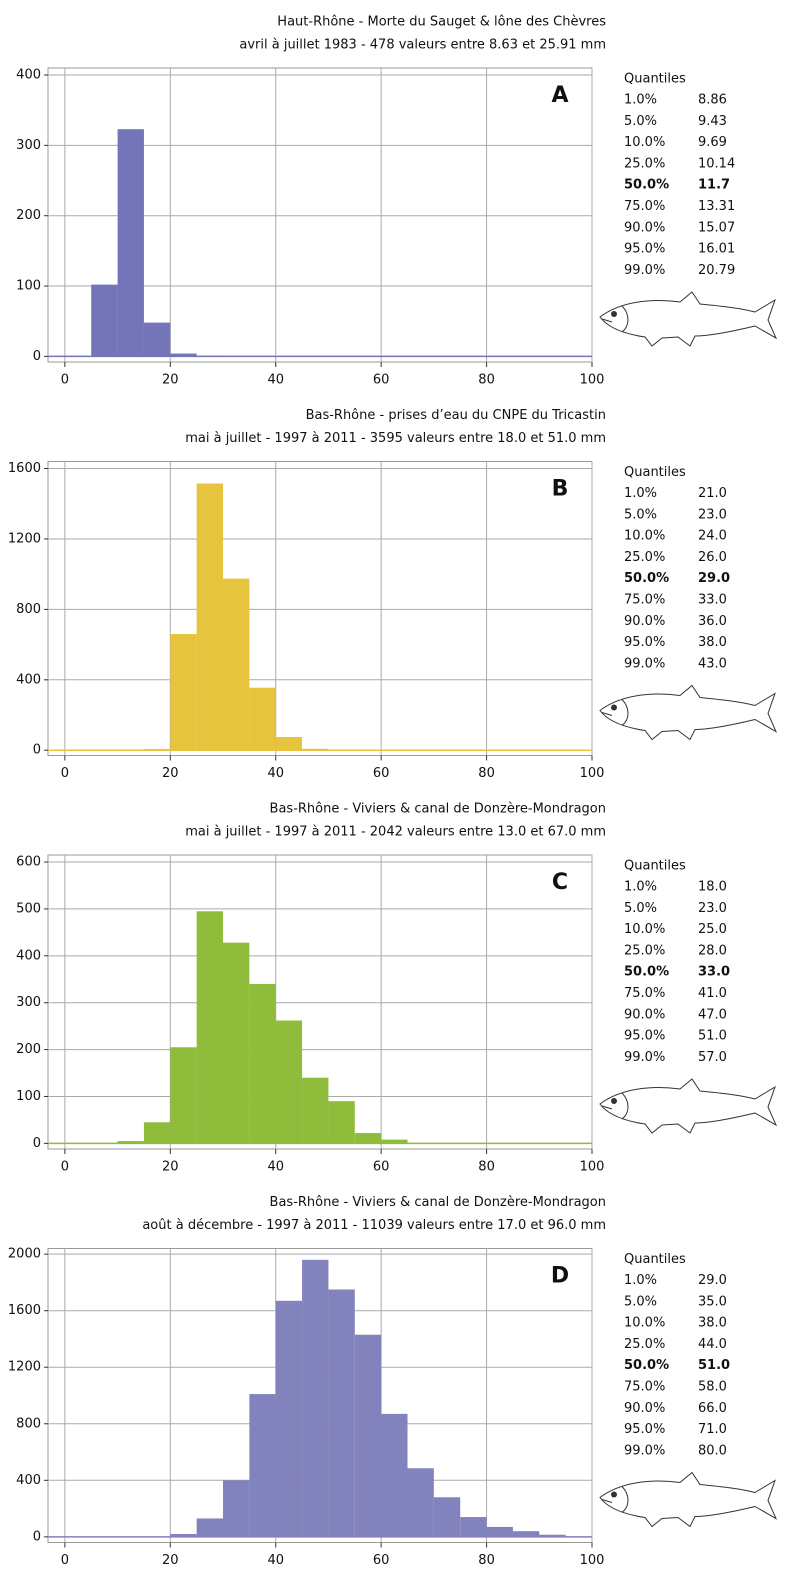 The image size is (785, 1589). What do you see at coordinates (712, 1344) in the screenshot?
I see `quantile-value: 44.0` at bounding box center [712, 1344].